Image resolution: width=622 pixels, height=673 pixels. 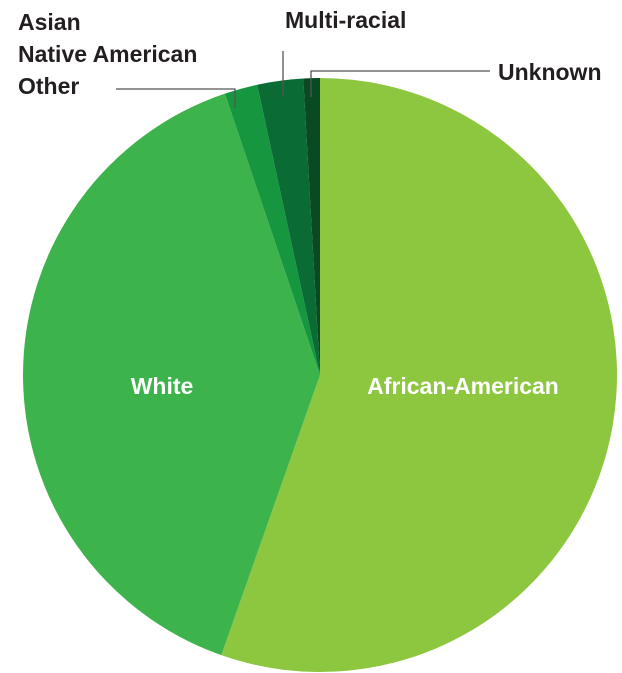 I want to click on leader-lines, so click(x=303, y=79).